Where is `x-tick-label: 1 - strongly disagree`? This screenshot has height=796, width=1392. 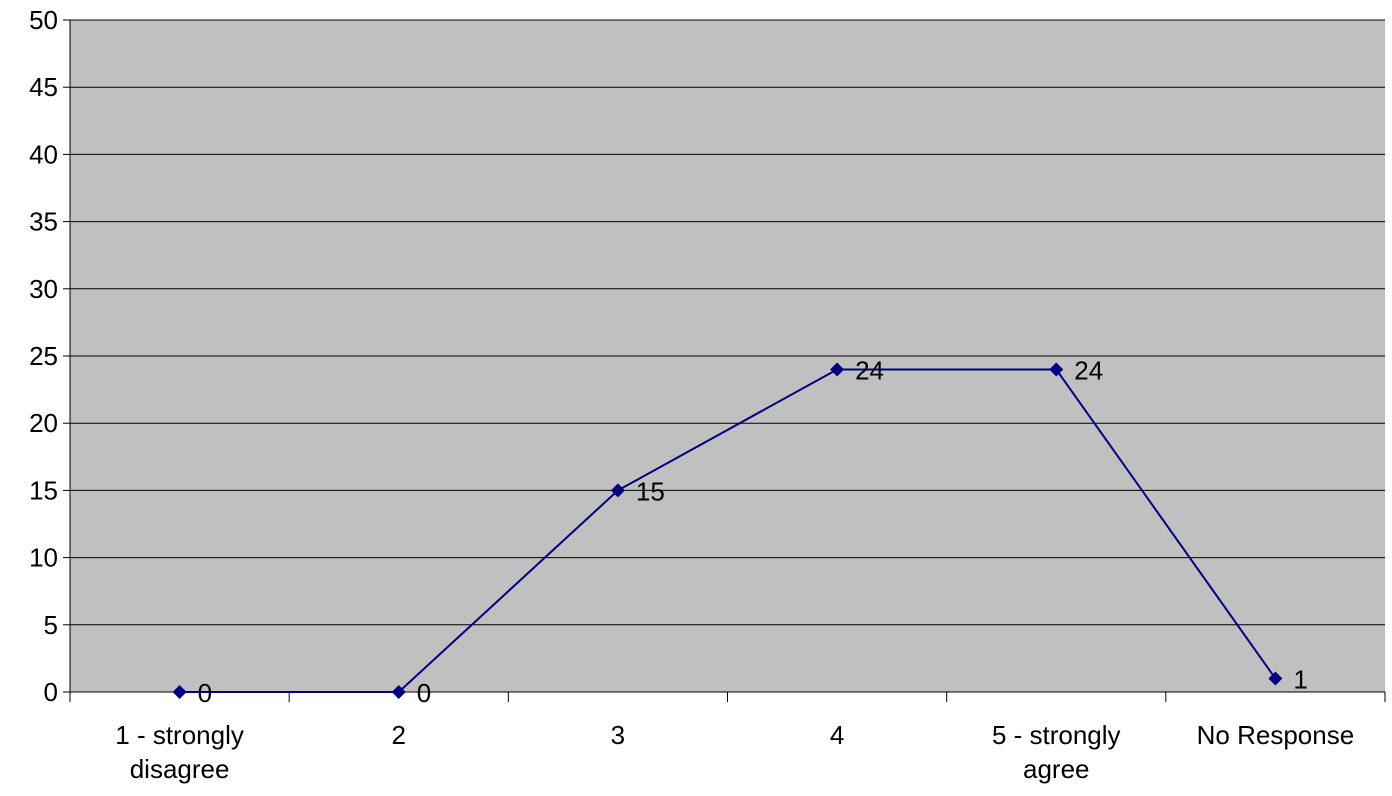 x-tick-label: 1 - strongly disagree is located at coordinates (179, 752).